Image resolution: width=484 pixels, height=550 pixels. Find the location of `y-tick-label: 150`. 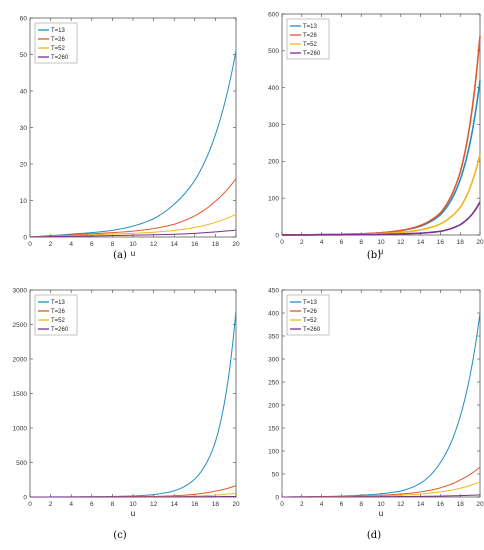

y-tick-label: 150 is located at coordinates (273, 428).